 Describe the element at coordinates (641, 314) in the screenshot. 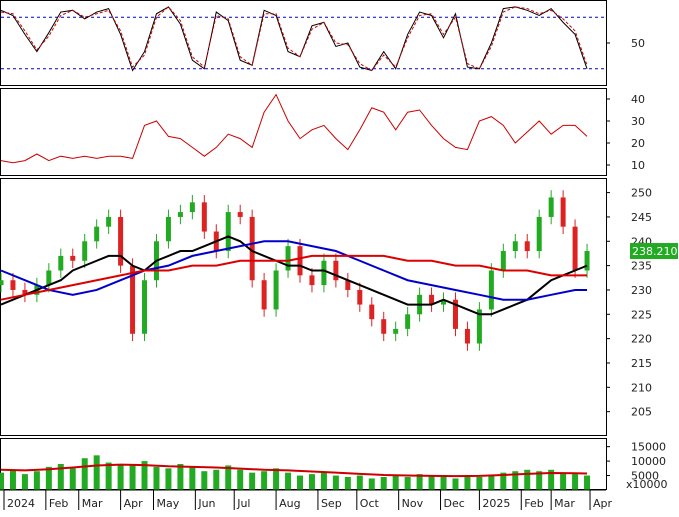

I see `y-tick-label: 225` at that location.